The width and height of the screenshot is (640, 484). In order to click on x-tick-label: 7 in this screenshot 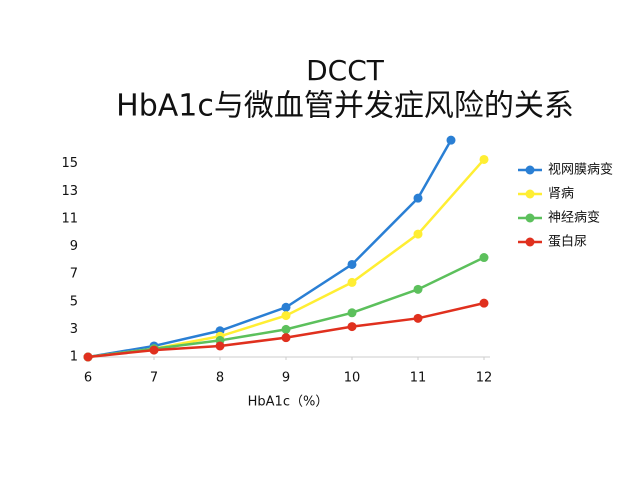, I will do `click(154, 378)`.